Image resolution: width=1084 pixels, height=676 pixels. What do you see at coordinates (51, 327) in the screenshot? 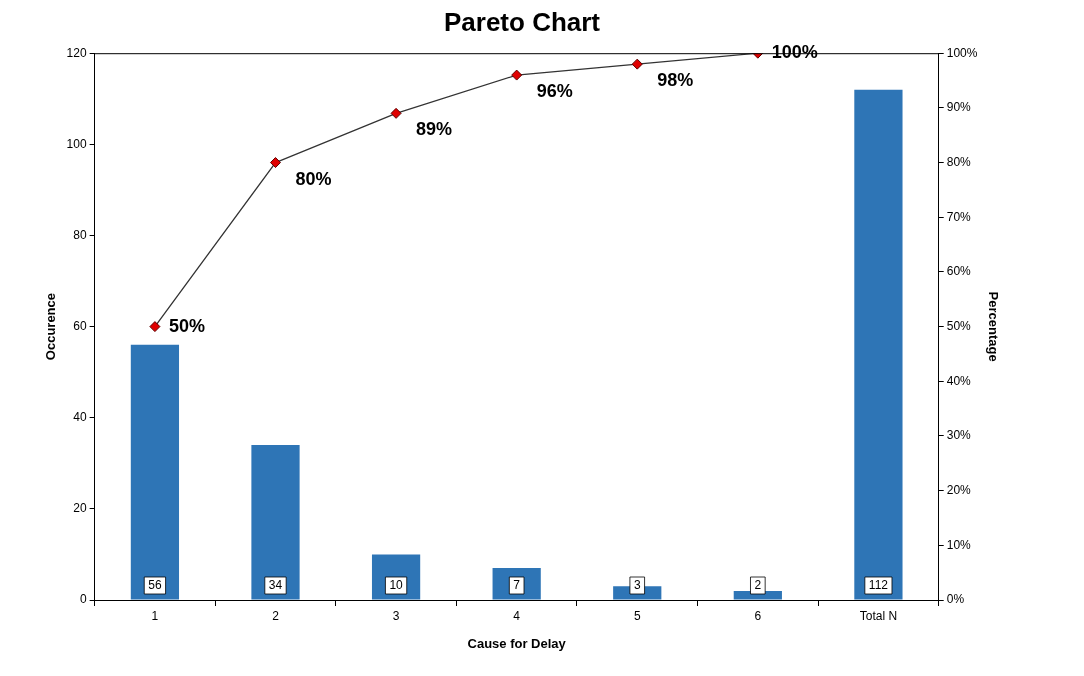
I see `y-axis-title: Occurence` at bounding box center [51, 327].